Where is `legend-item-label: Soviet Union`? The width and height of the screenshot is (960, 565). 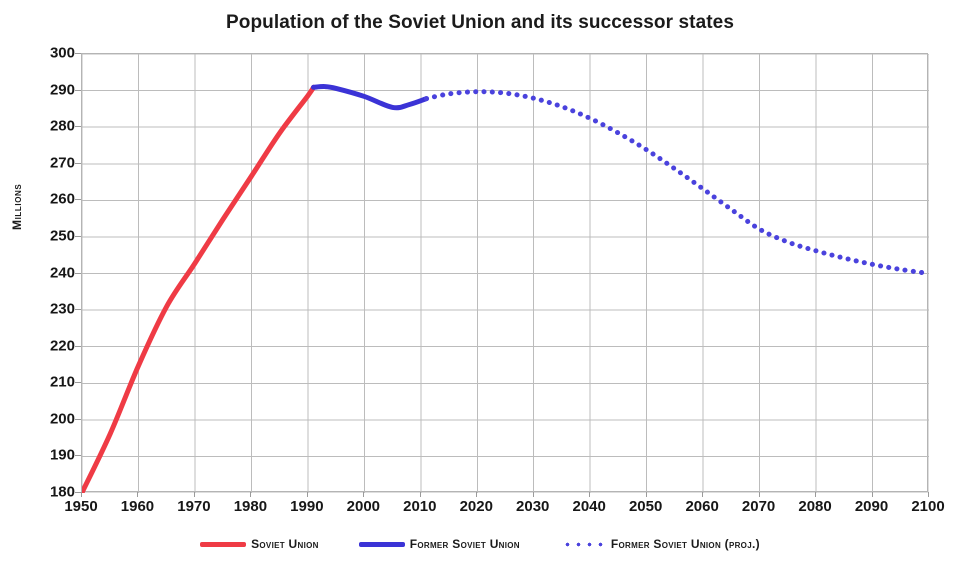
legend-item-label: Soviet Union is located at coordinates (285, 544).